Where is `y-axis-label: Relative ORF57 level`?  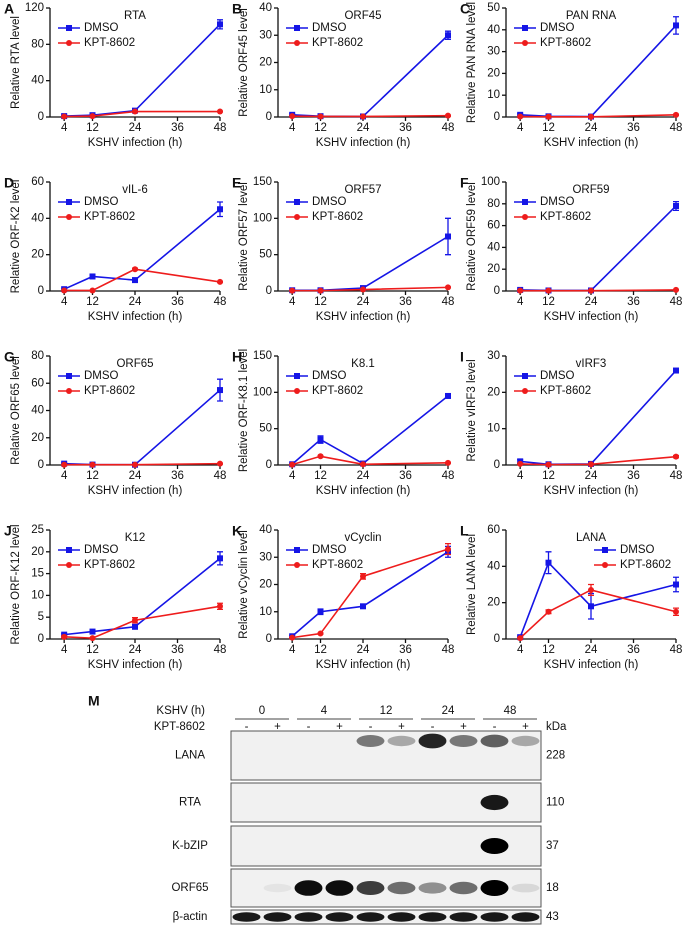 y-axis-label: Relative ORF57 level is located at coordinates (244, 236).